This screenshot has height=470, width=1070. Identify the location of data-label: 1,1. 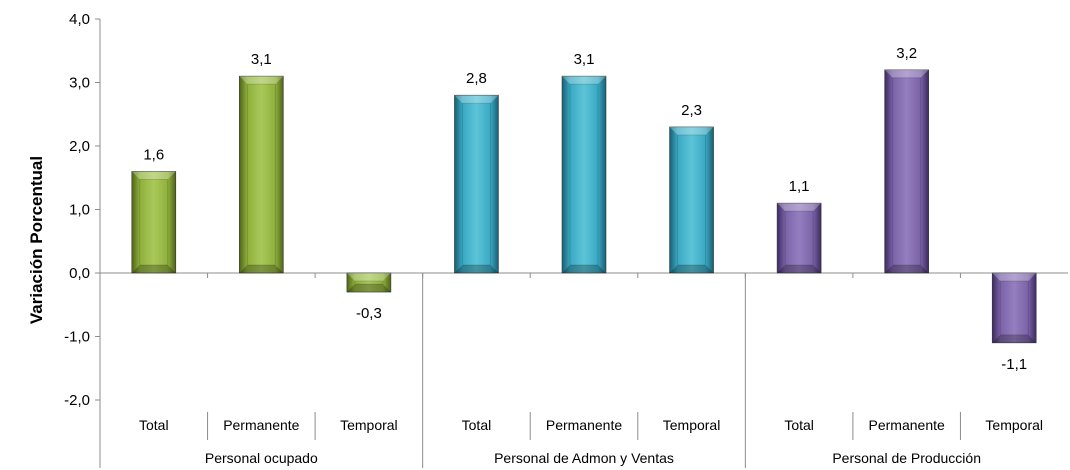
(799, 186).